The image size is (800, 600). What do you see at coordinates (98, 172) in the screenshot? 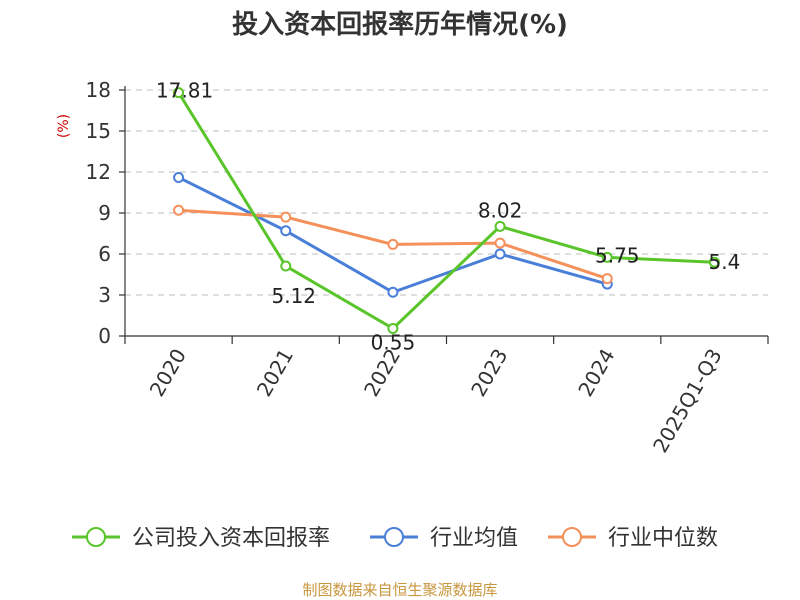
I see `y-tick-label: 12` at bounding box center [98, 172].